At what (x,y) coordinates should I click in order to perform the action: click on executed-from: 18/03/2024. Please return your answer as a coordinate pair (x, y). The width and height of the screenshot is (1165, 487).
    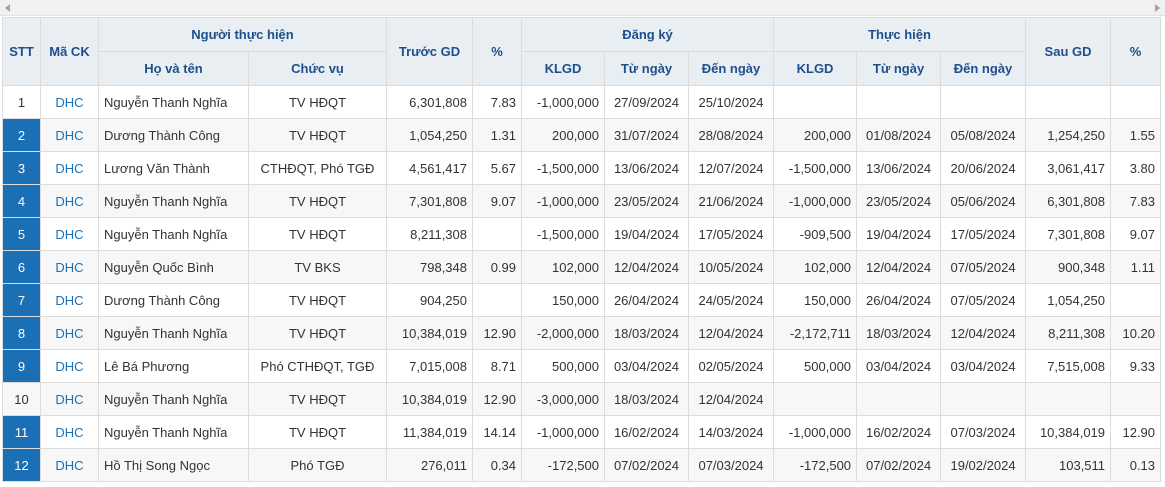
    Looking at the image, I should click on (899, 333).